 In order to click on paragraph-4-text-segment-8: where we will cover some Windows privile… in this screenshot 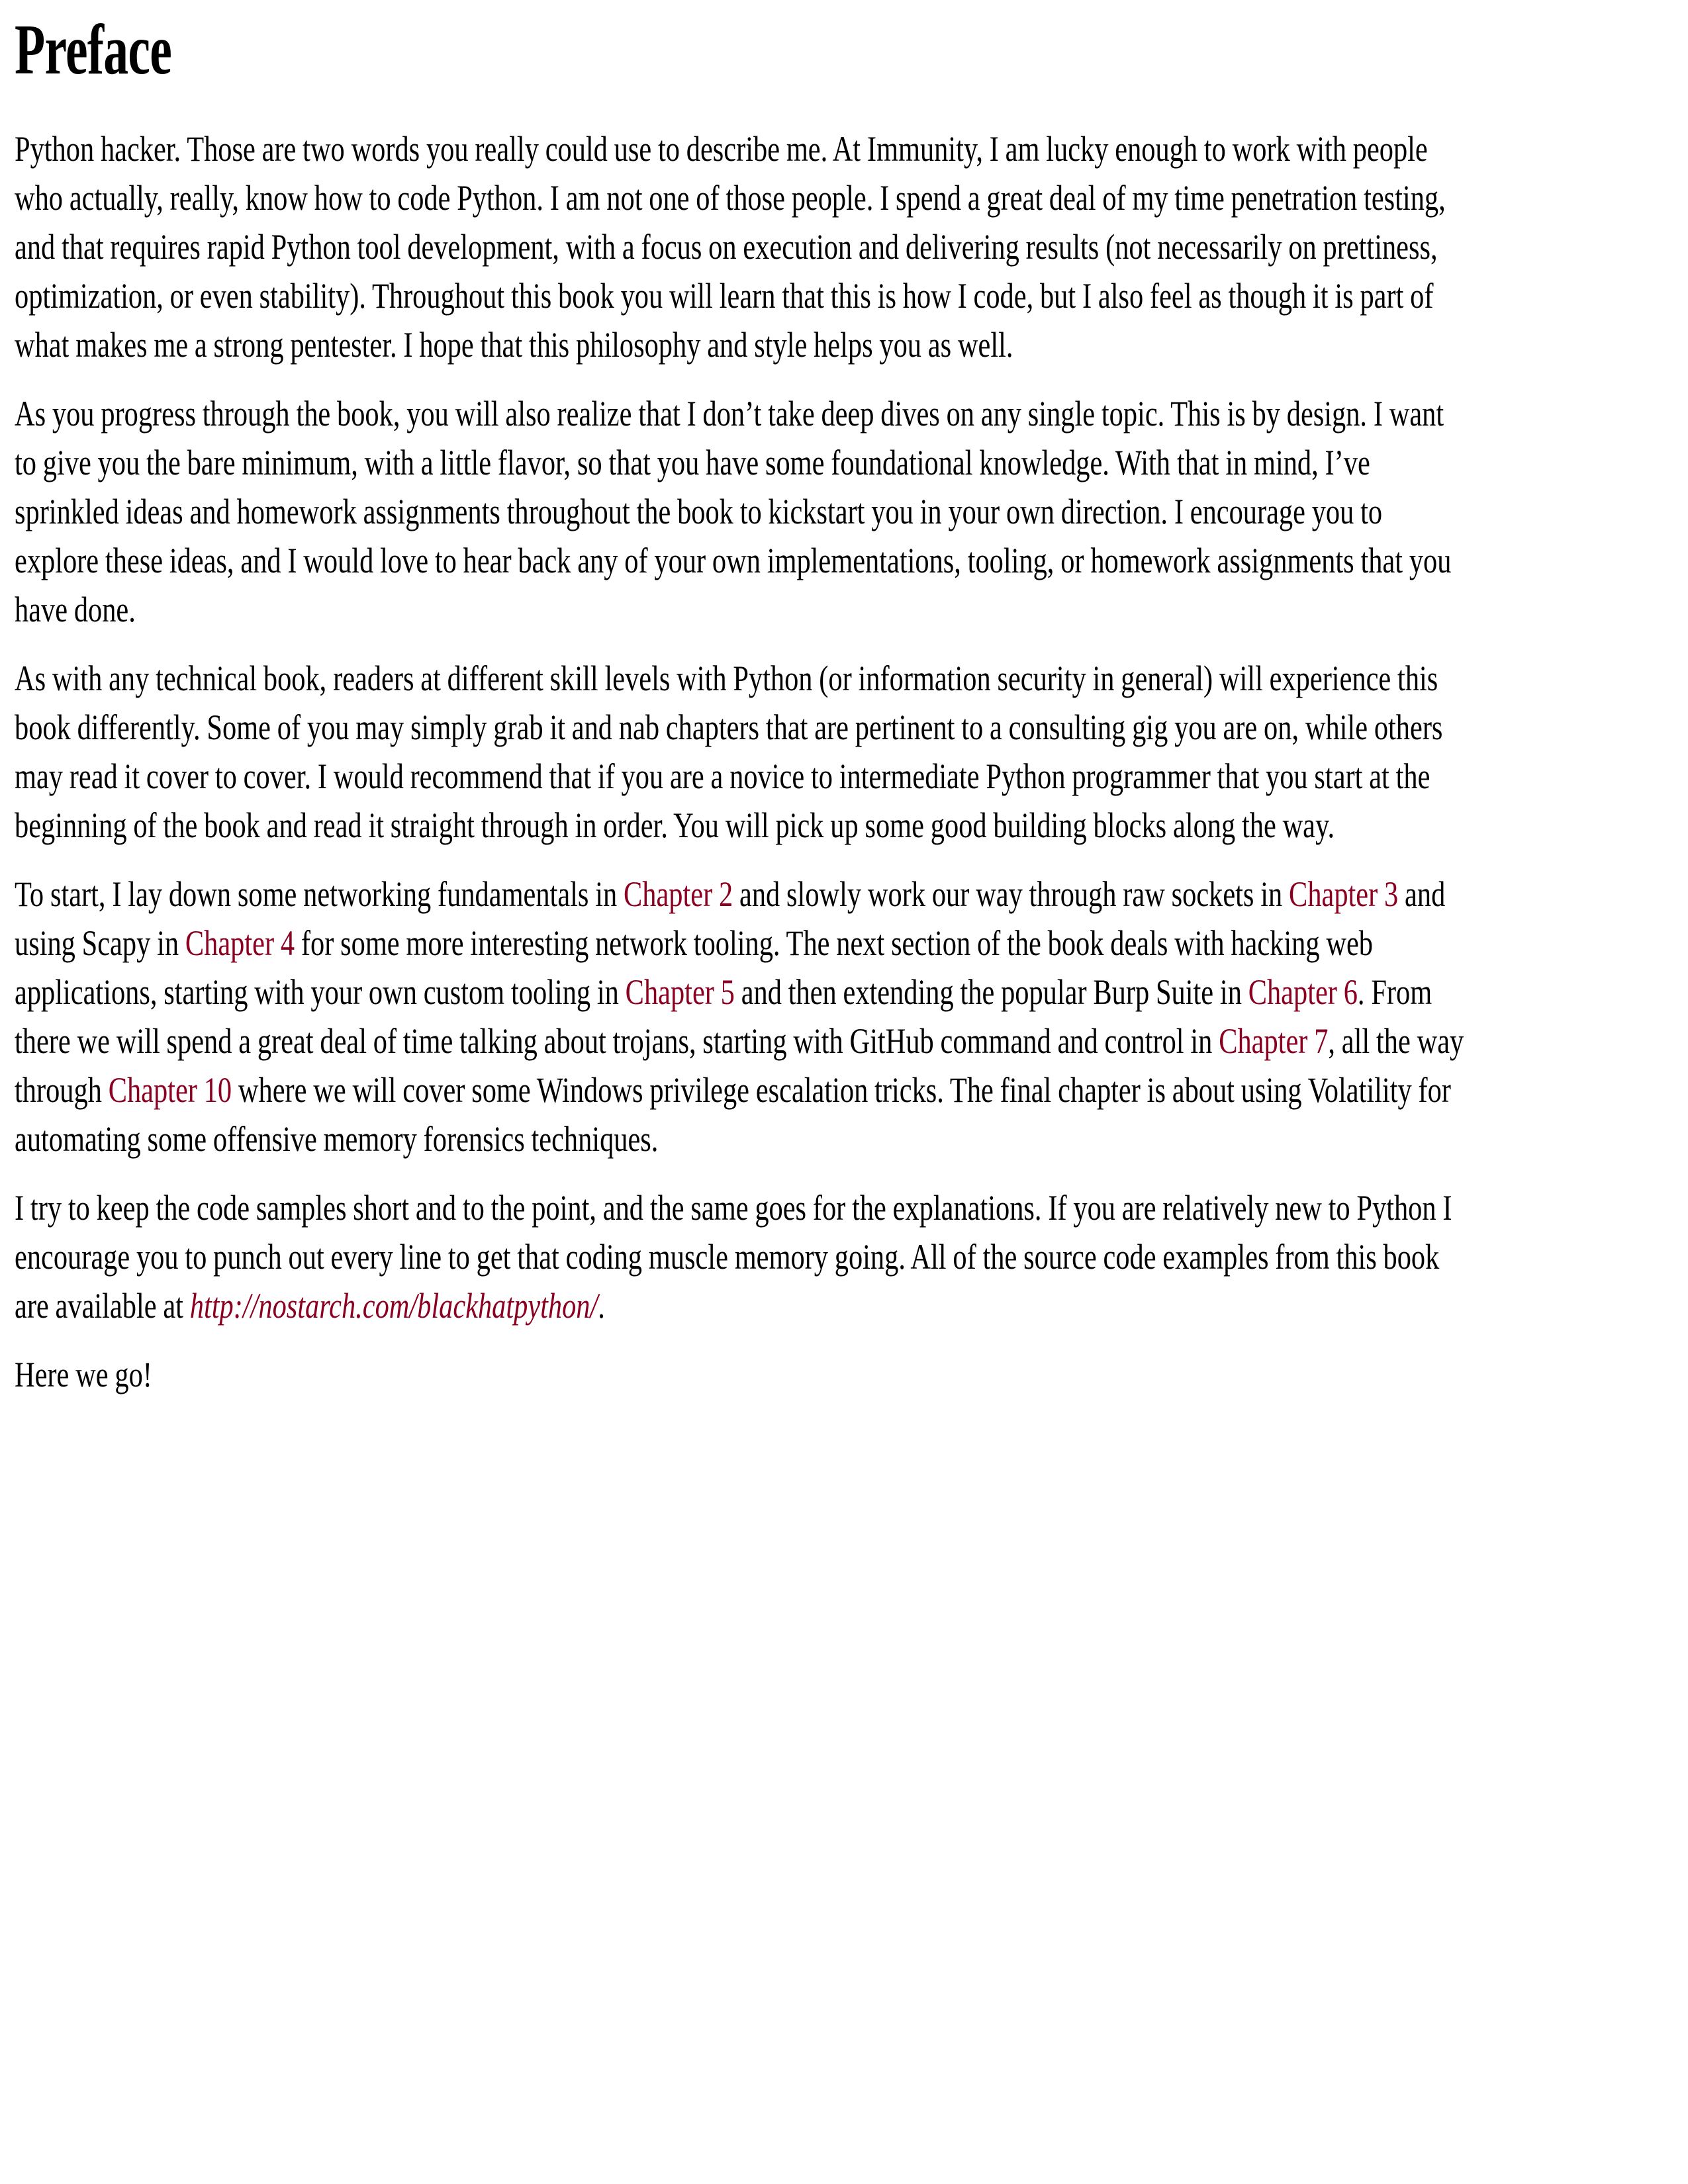, I will do `click(733, 1114)`.